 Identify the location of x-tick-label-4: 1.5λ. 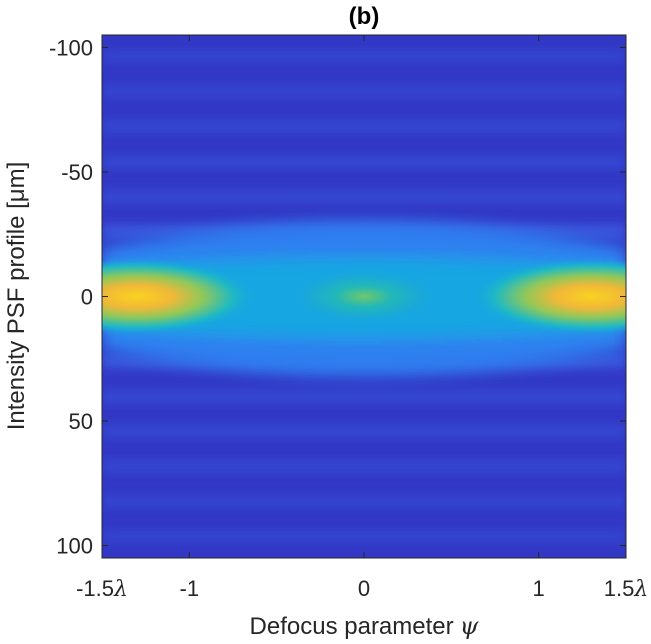
(626, 589).